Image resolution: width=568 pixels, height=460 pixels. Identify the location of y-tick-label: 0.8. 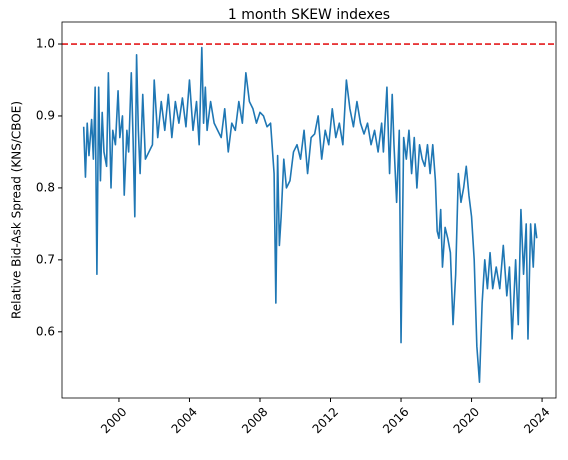
(45, 187).